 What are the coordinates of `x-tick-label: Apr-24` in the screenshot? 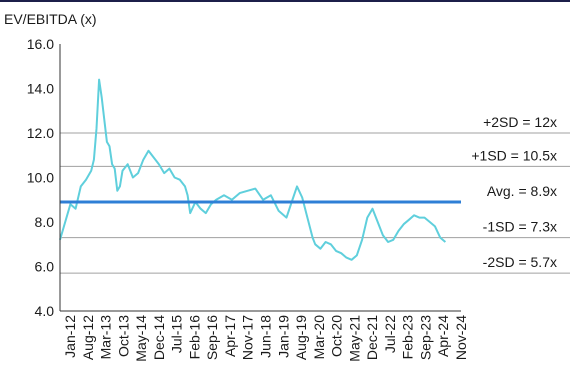 It's located at (443, 336).